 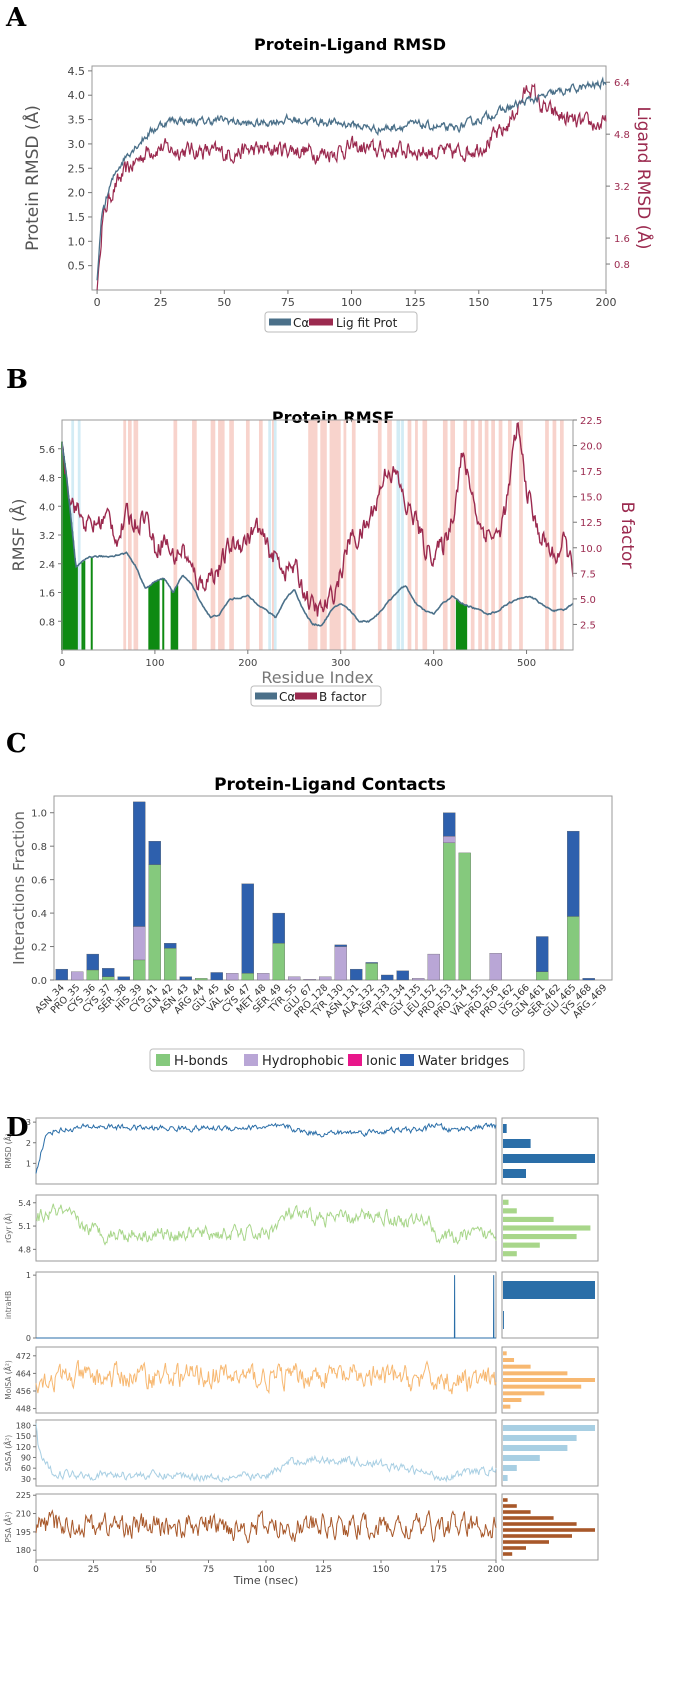 I want to click on subplot-frame-intrahb, so click(x=266, y=1305).